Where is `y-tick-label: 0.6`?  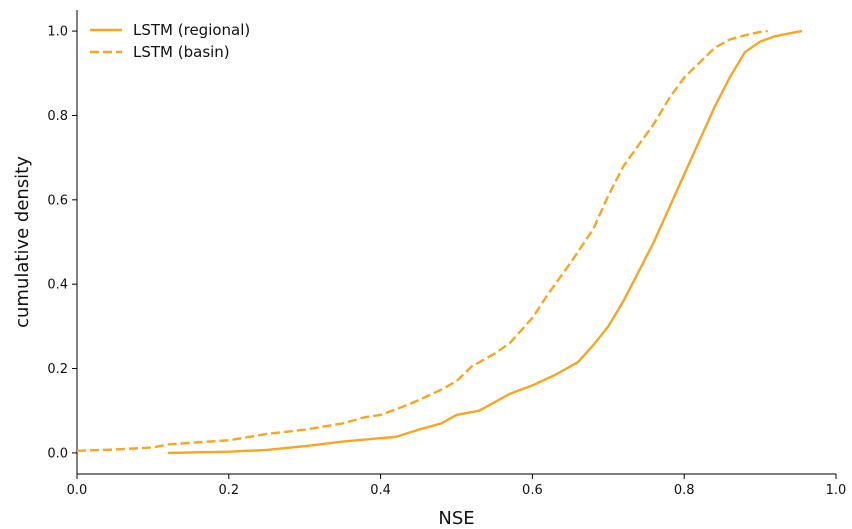
y-tick-label: 0.6 is located at coordinates (57, 200).